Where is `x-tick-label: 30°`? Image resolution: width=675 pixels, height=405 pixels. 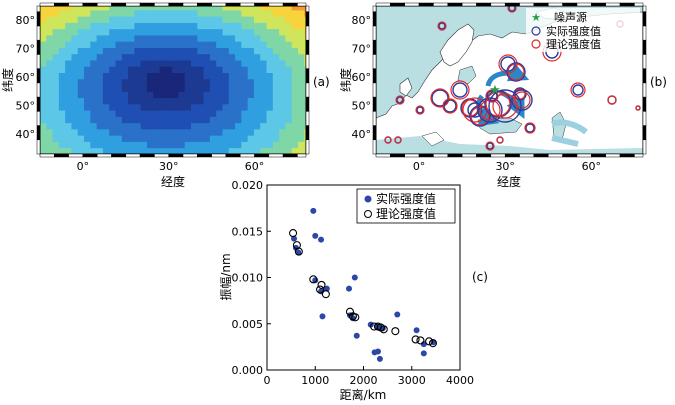
x-tick-label: 30° is located at coordinates (505, 166).